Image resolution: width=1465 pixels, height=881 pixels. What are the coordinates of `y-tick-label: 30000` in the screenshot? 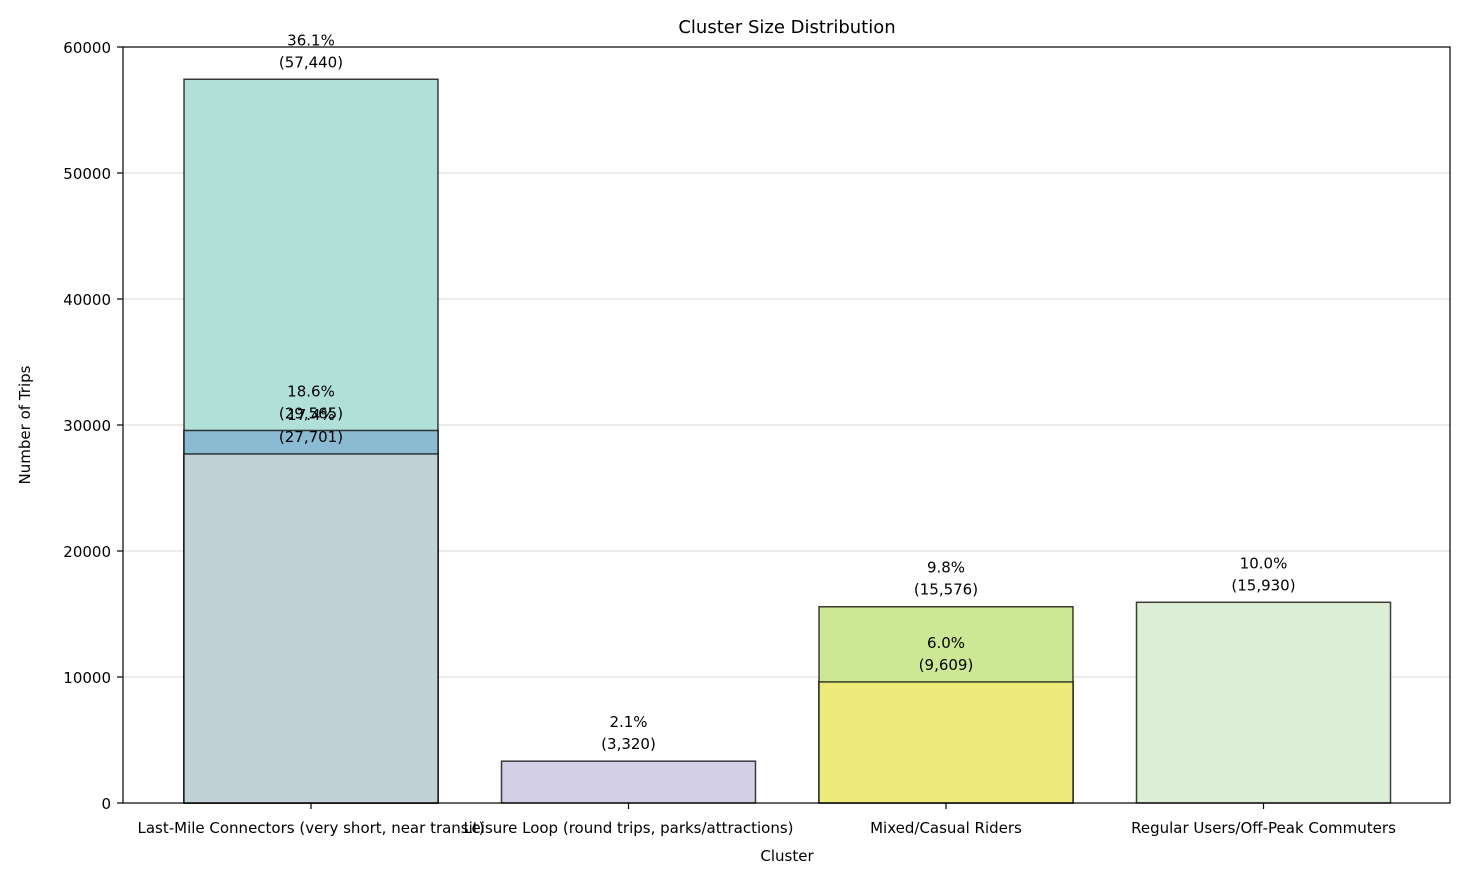 It's located at (87, 426).